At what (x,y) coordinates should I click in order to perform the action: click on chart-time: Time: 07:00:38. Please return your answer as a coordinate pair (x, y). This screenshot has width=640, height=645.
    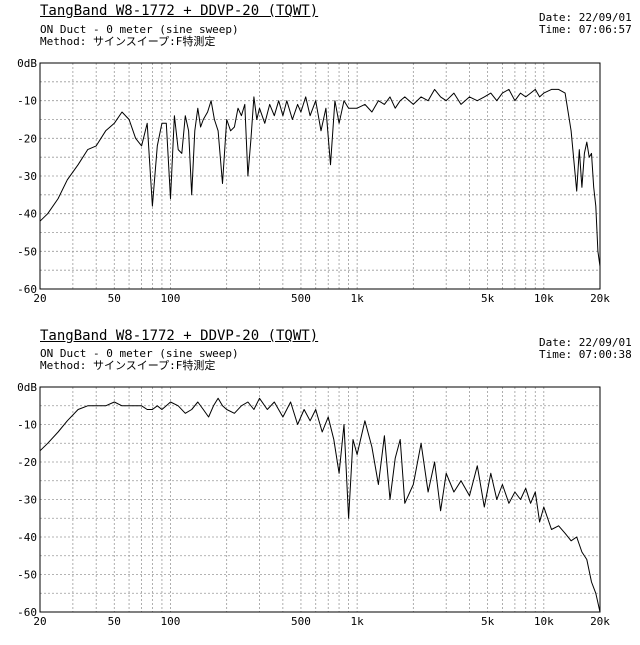
    Looking at the image, I should click on (585, 354).